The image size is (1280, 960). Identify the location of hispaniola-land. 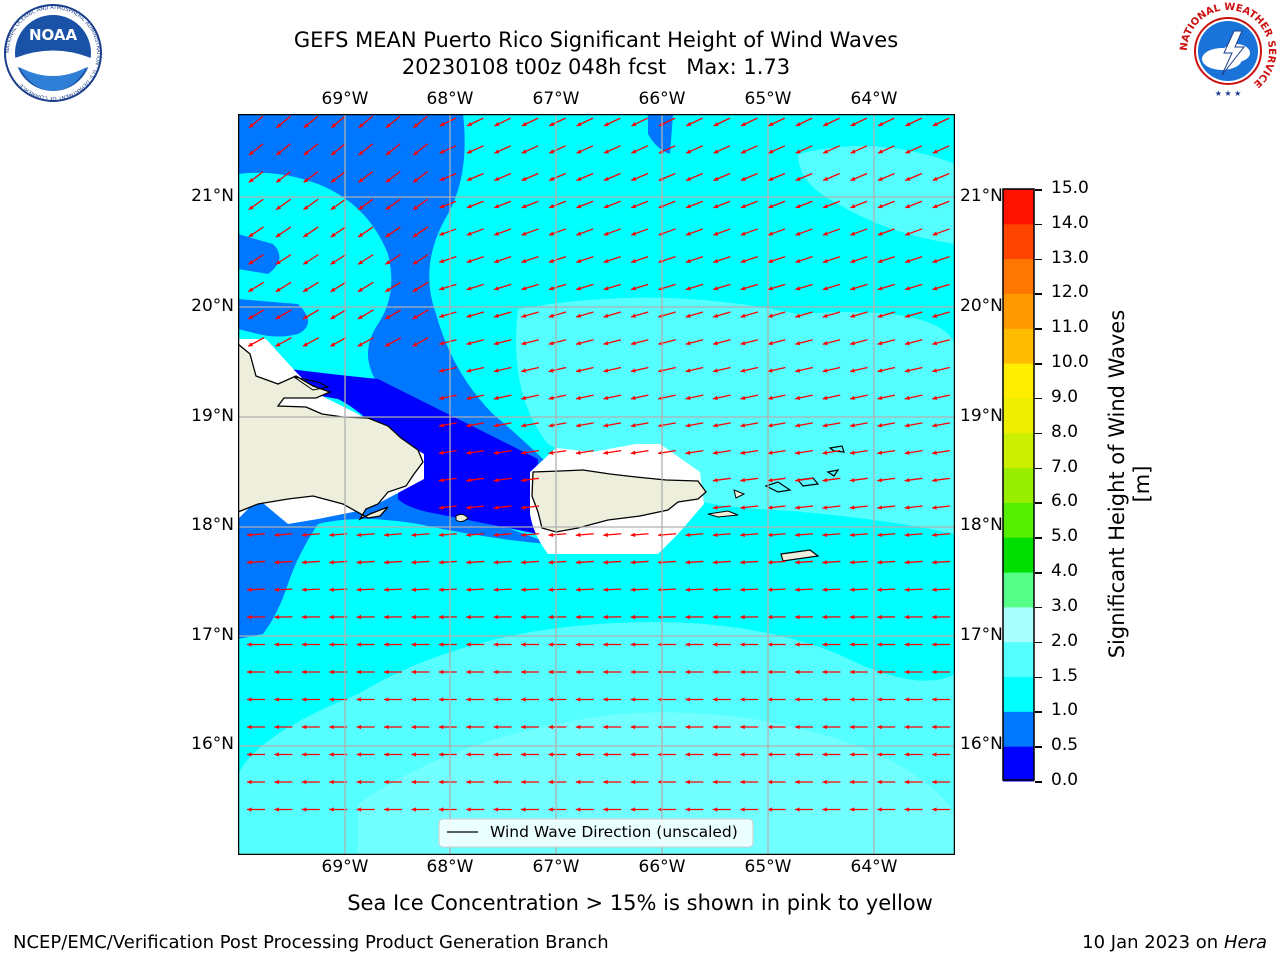
(331, 432).